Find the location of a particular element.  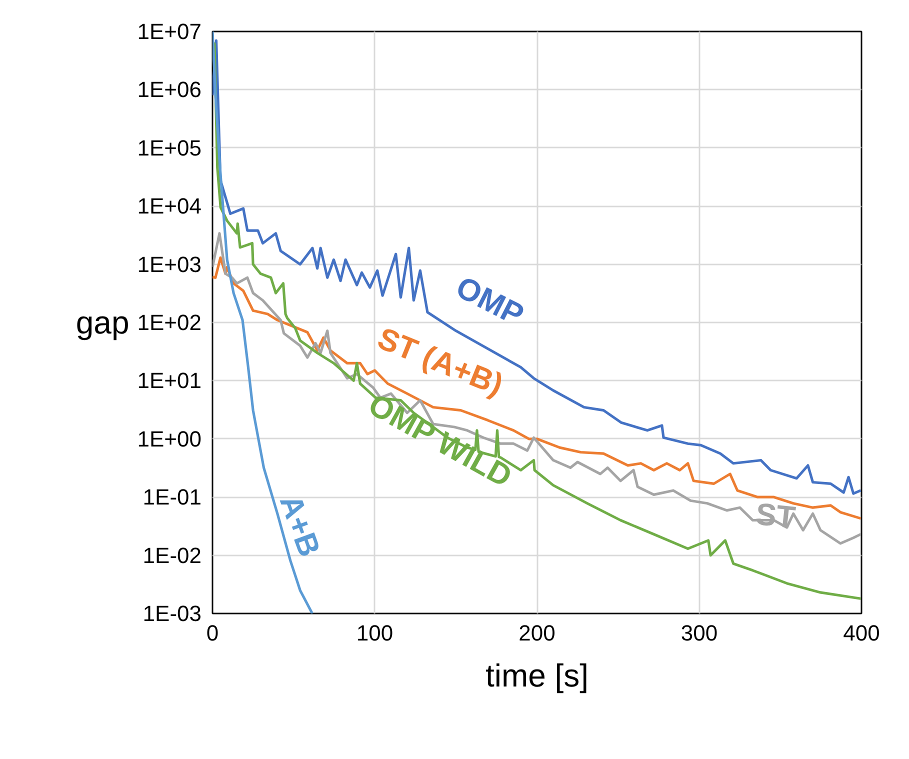

y-tick-label: 1E-03 is located at coordinates (172, 613).